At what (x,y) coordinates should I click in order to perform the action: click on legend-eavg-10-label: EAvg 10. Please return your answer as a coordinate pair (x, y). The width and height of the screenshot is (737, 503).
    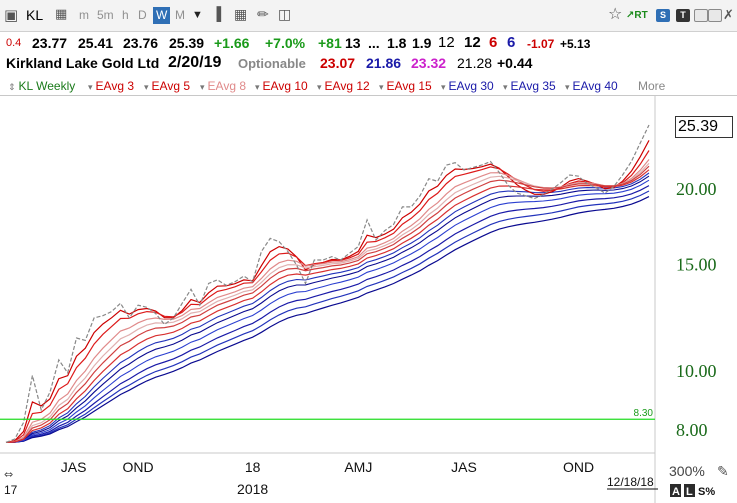
    Looking at the image, I should click on (285, 86).